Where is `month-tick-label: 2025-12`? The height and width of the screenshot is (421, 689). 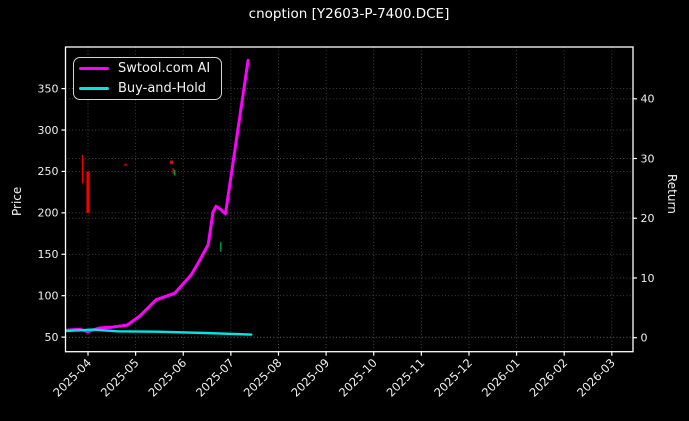
month-tick-label: 2025-12 is located at coordinates (453, 378).